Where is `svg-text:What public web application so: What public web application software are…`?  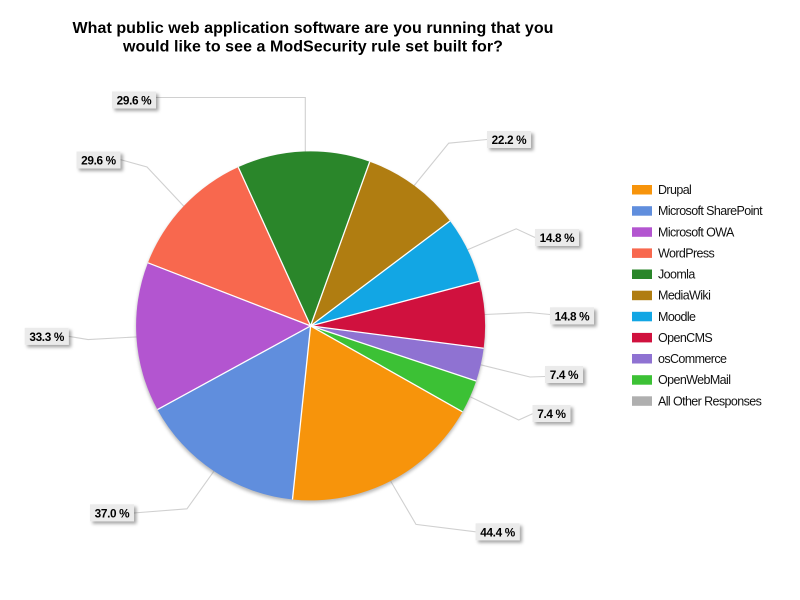
svg-text:What public web application so: What public web application software are… is located at coordinates (312, 28).